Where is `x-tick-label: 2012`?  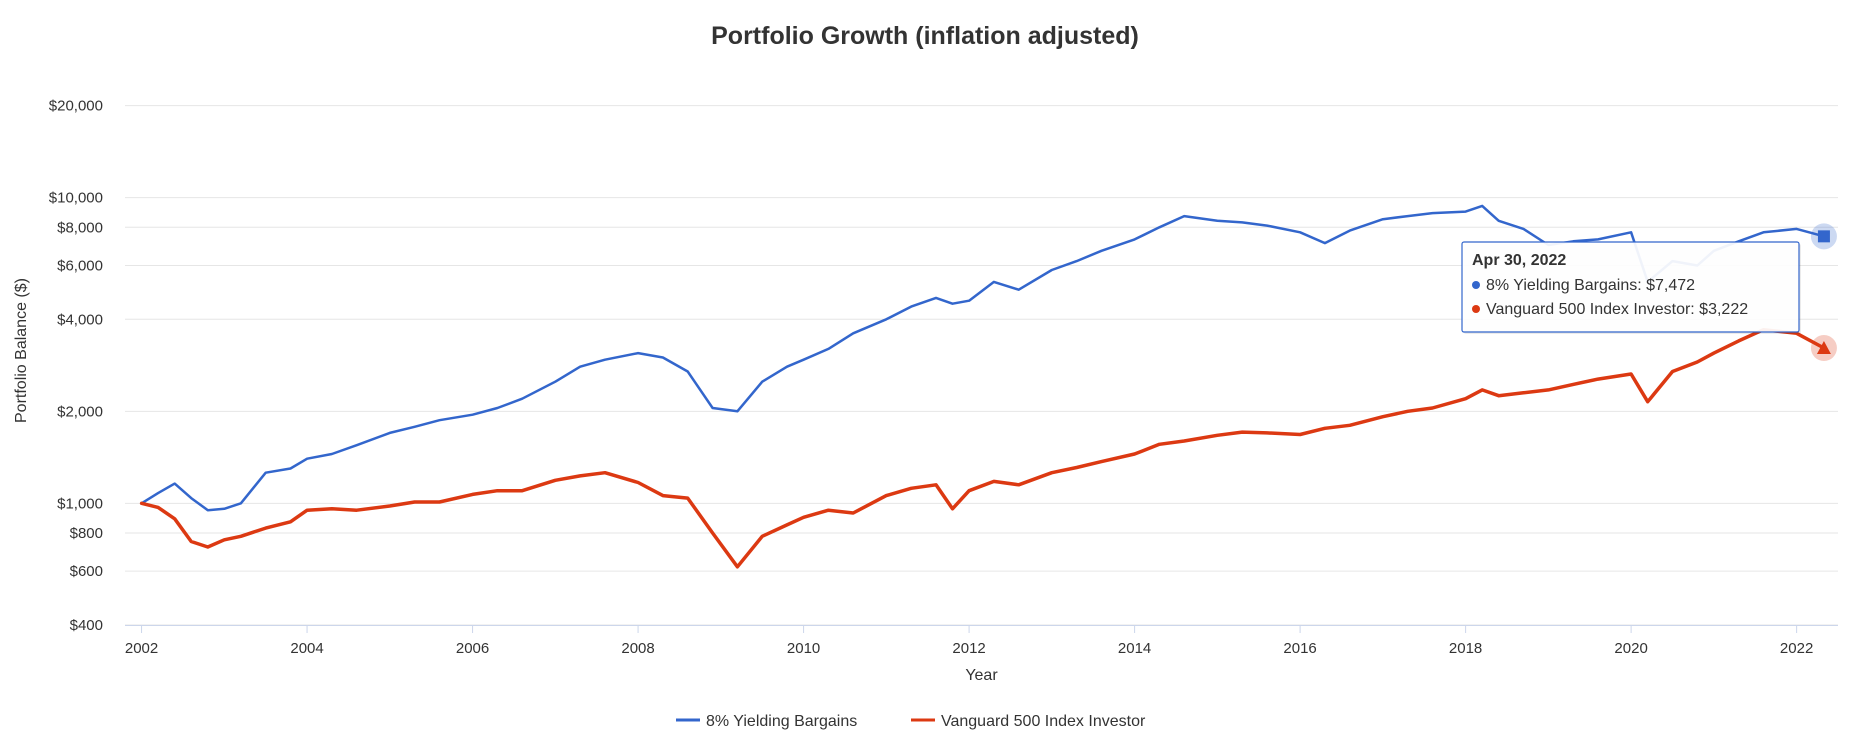
x-tick-label: 2012 is located at coordinates (968, 648).